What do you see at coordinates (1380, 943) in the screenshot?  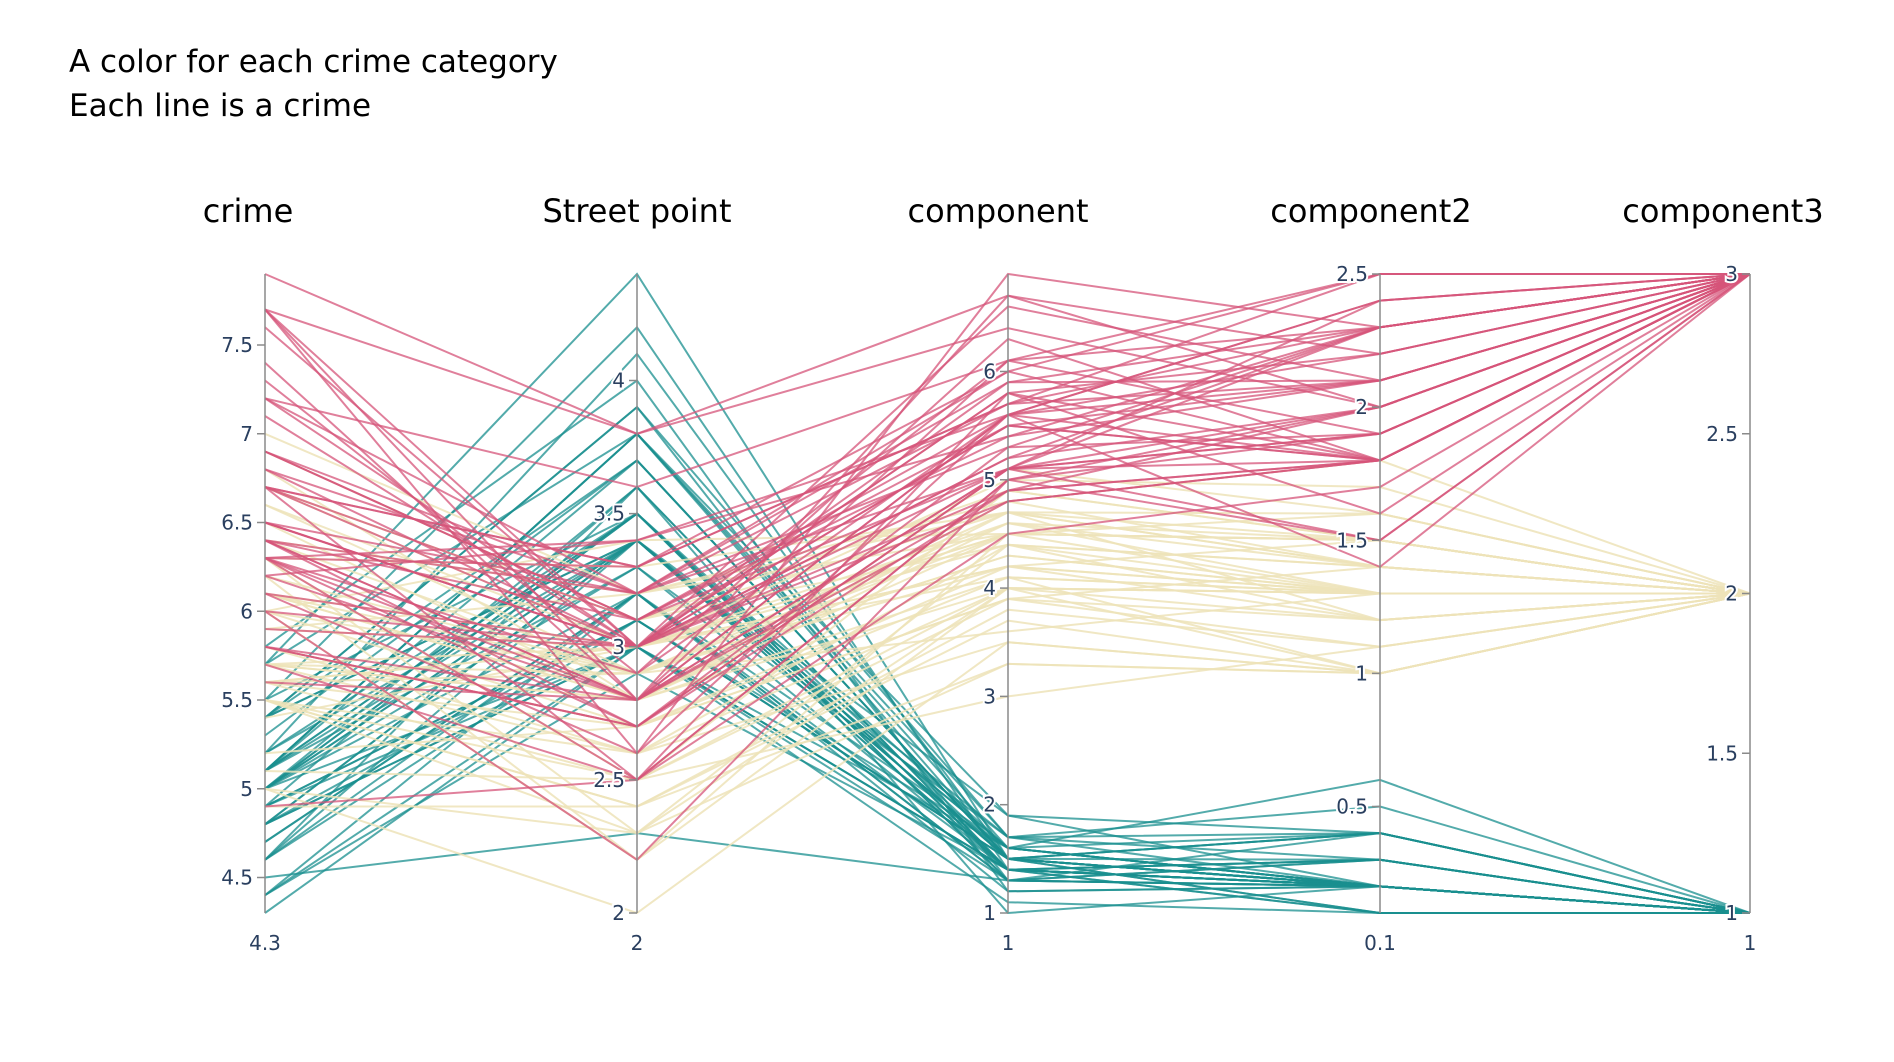 I see `axis-range-min-label: 0.1` at bounding box center [1380, 943].